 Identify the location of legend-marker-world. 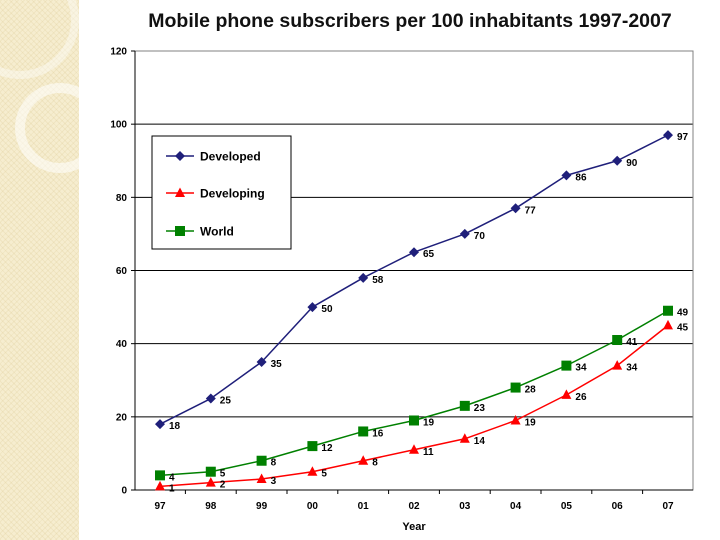
(180, 231).